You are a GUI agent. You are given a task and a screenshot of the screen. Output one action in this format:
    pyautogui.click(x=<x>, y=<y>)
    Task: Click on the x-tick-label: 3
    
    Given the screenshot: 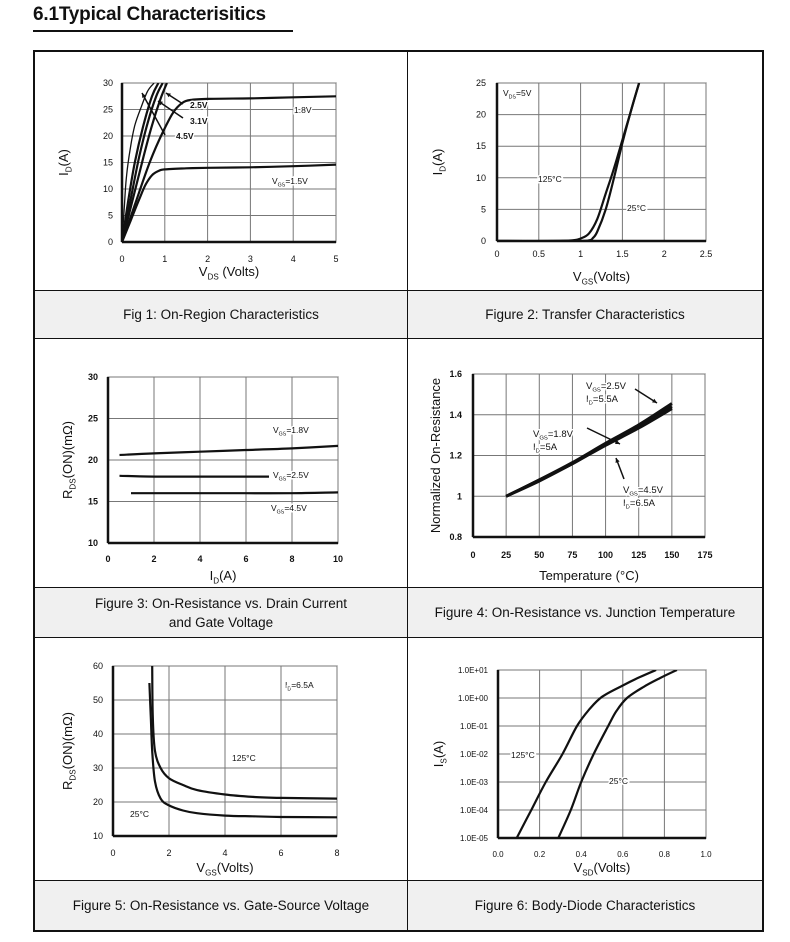 What is the action you would take?
    pyautogui.click(x=250, y=259)
    